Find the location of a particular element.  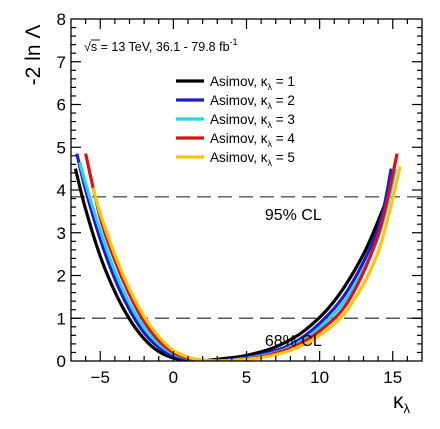

x-tick-label: 5 is located at coordinates (246, 377).